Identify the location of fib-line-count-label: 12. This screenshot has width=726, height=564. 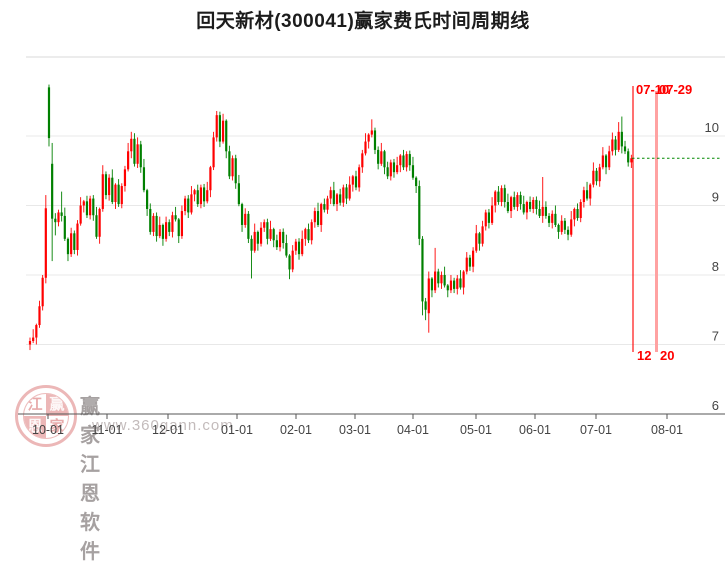
(644, 355).